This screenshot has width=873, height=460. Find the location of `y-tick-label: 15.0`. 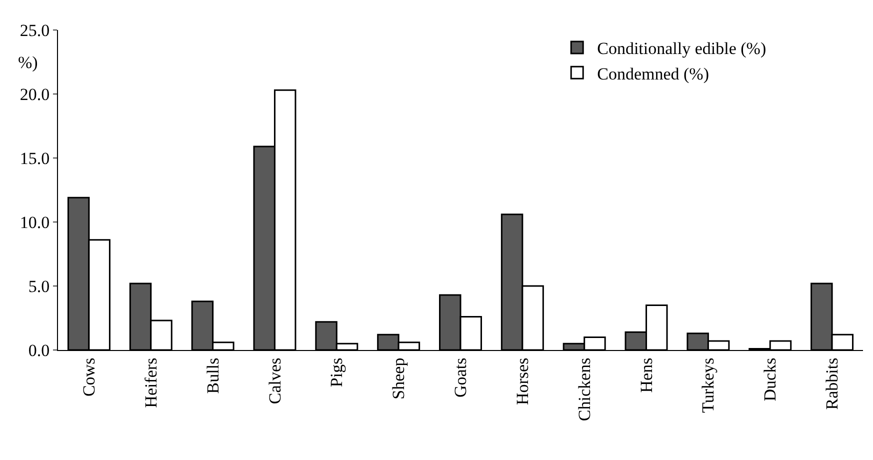

y-tick-label: 15.0 is located at coordinates (35, 158).